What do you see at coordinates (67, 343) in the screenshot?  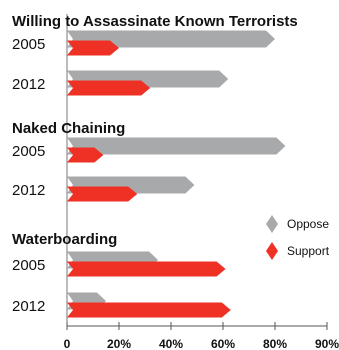 I see `x-tick-label: 0` at bounding box center [67, 343].